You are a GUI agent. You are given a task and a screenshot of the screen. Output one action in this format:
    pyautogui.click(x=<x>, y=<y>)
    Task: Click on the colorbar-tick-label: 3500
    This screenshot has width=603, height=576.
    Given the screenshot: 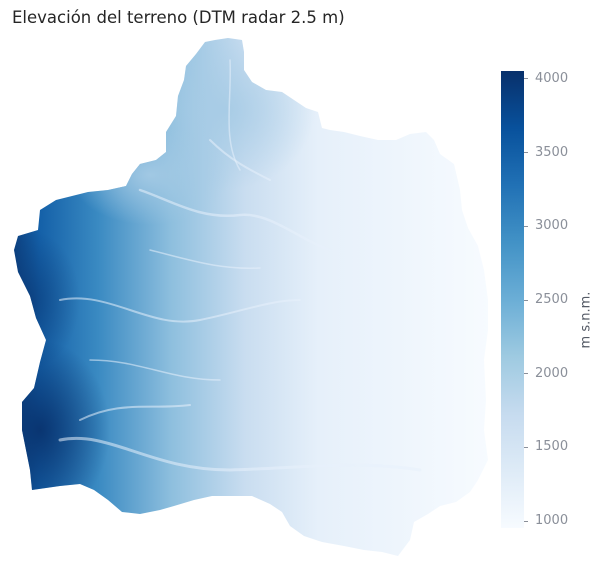 What is the action you would take?
    pyautogui.click(x=552, y=152)
    